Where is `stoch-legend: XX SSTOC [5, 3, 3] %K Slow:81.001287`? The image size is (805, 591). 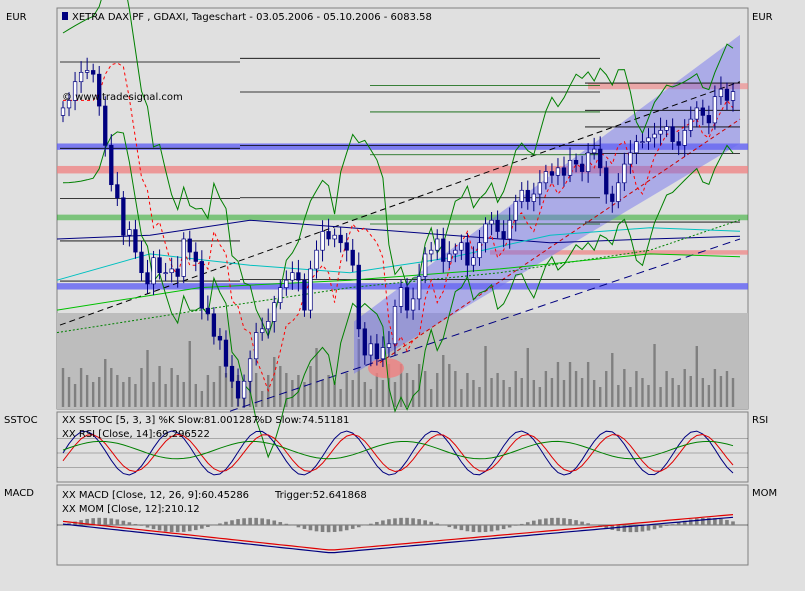 stoch-legend: XX SSTOC [5, 3, 3] %K Slow:81.001287 is located at coordinates (160, 420).